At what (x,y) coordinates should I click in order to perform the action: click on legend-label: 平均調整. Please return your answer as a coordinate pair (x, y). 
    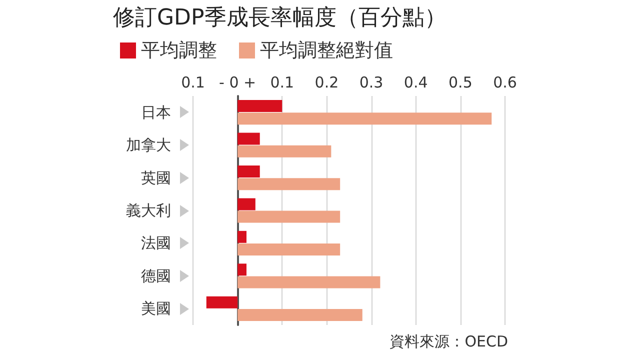
    Looking at the image, I should click on (179, 51).